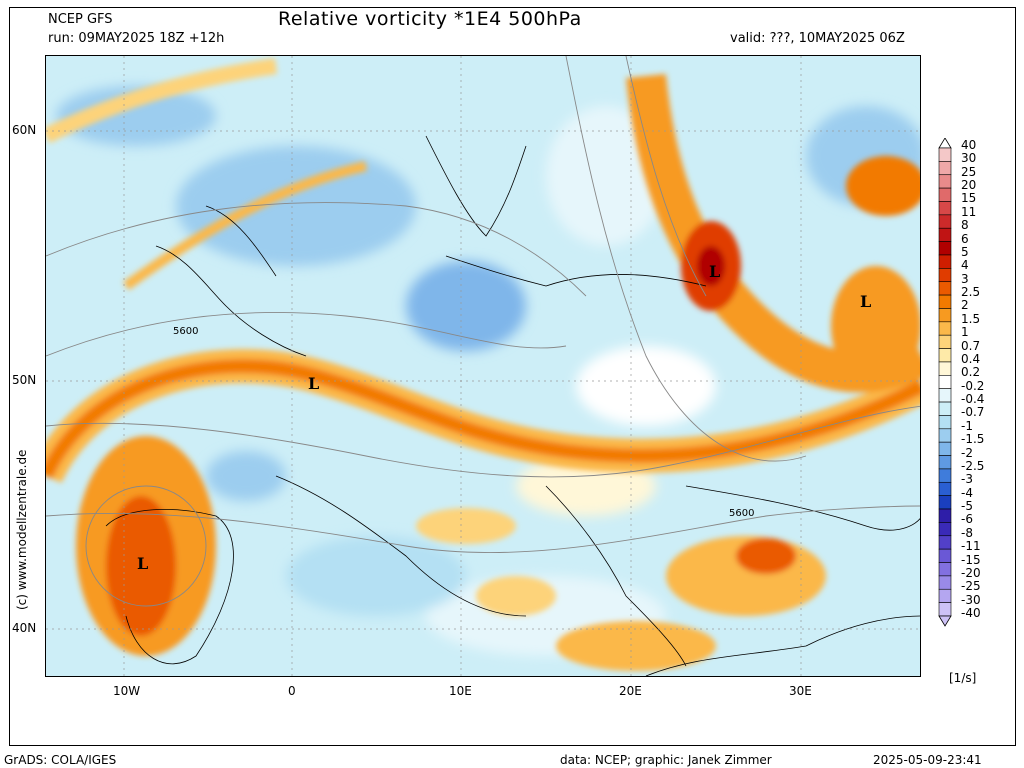  What do you see at coordinates (973, 385) in the screenshot?
I see `colorbar-level-label: -0.2` at bounding box center [973, 385].